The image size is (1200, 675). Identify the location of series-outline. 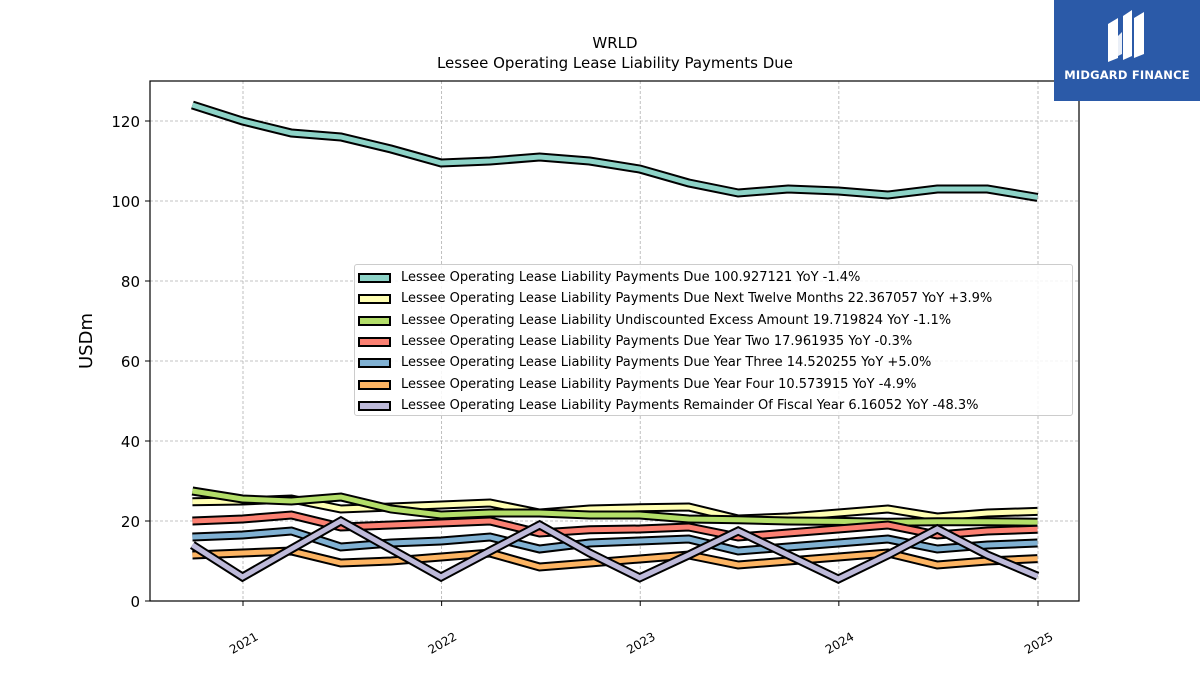
(615, 151).